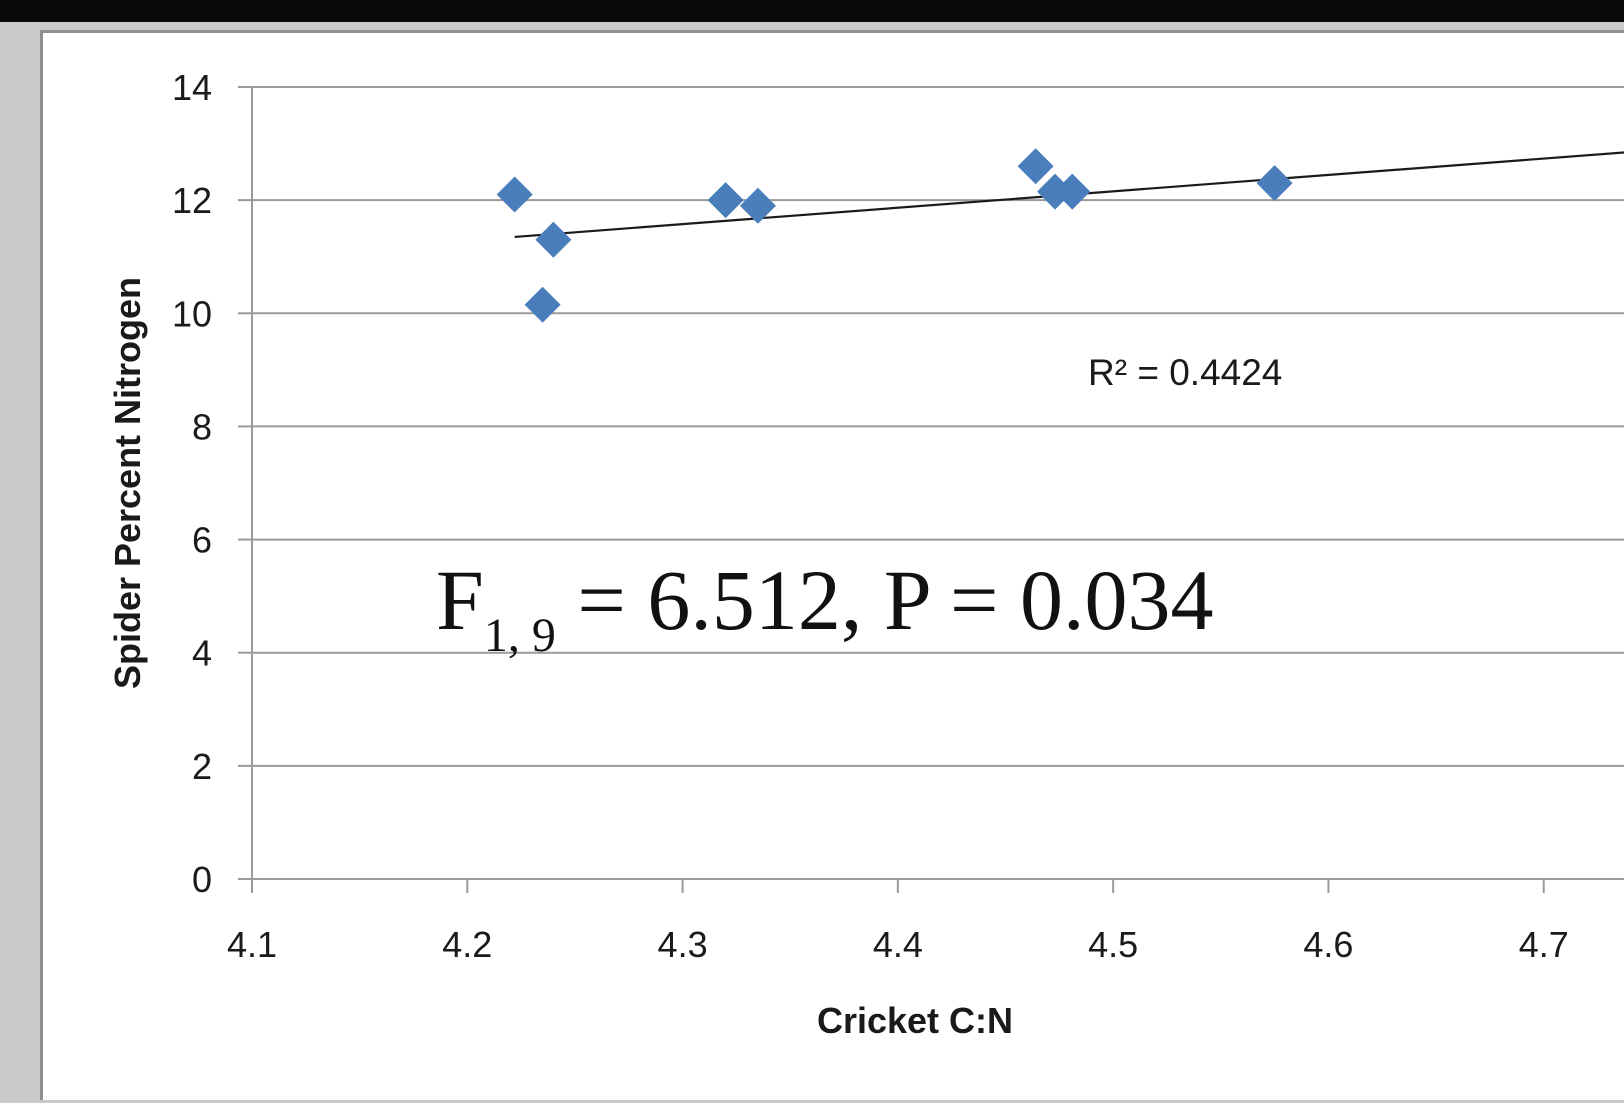 Image resolution: width=1624 pixels, height=1103 pixels. What do you see at coordinates (812, 11) in the screenshot?
I see `window-top-bar` at bounding box center [812, 11].